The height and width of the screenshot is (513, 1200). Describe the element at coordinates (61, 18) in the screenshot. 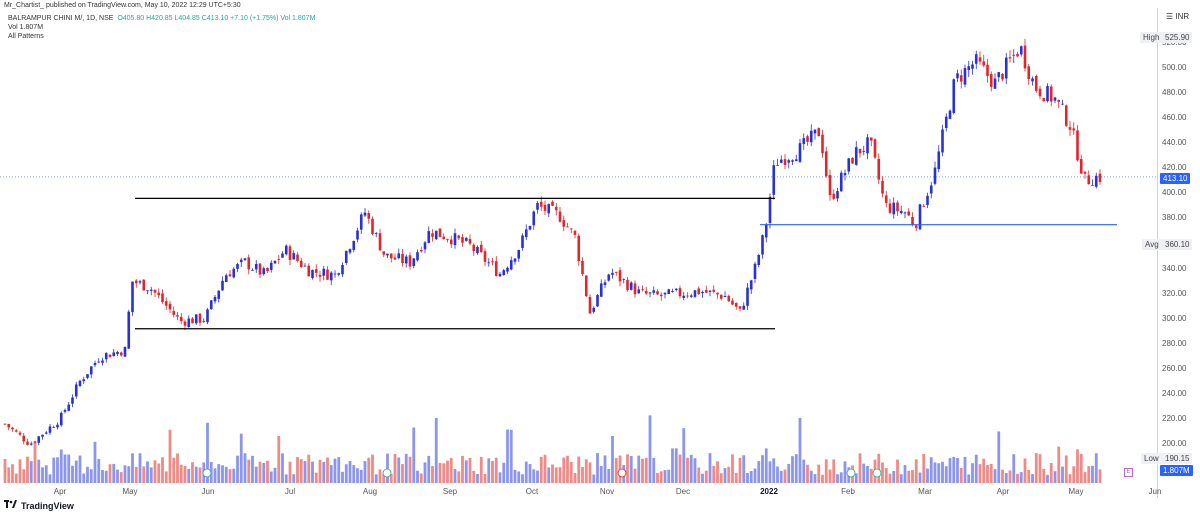

I see `symbol-line: BALRAMPUR CHINI M/, 1D, NSE` at that location.